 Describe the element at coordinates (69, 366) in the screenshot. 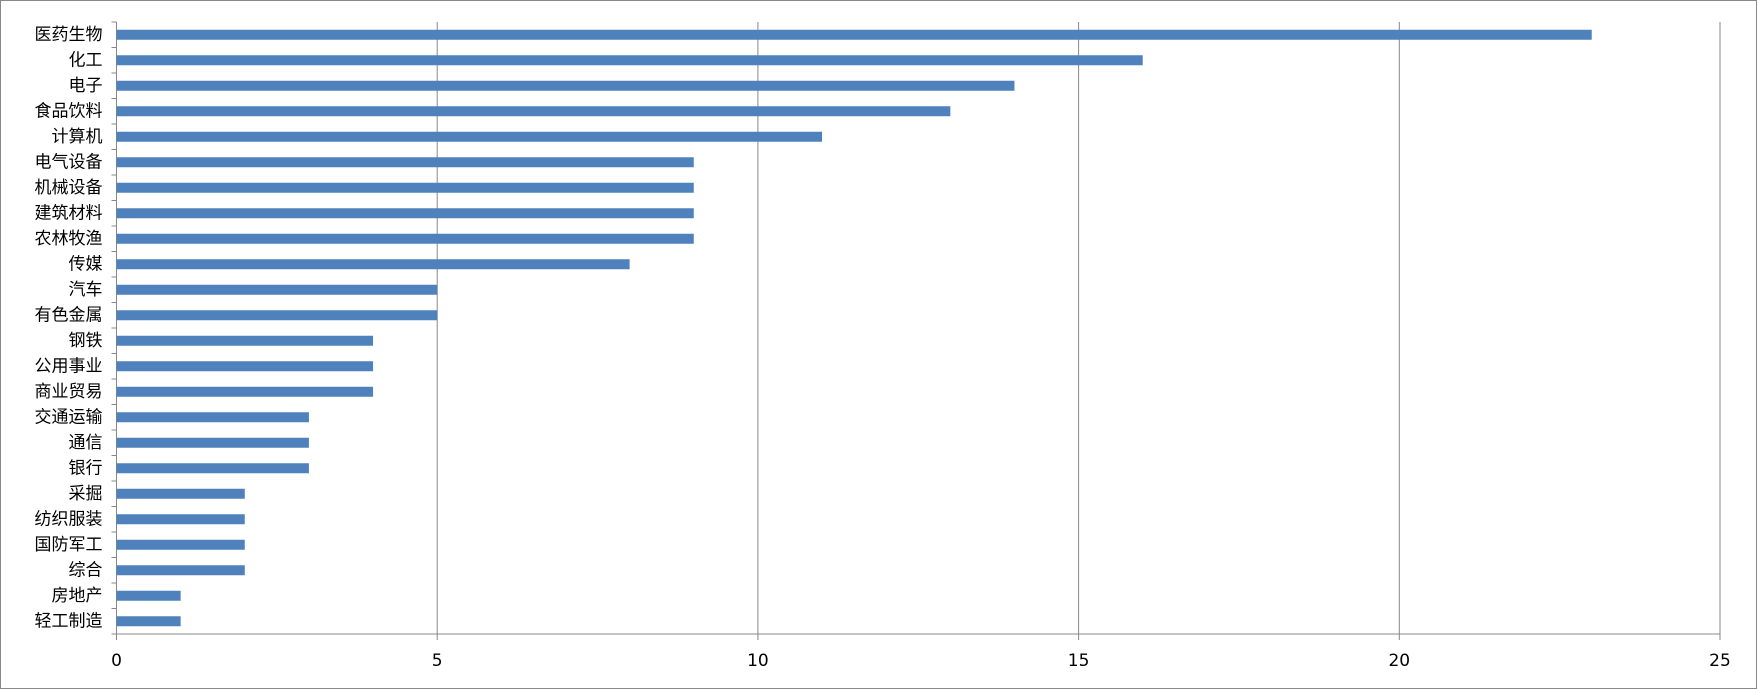

I see `y-tick-label: 公用事业` at that location.